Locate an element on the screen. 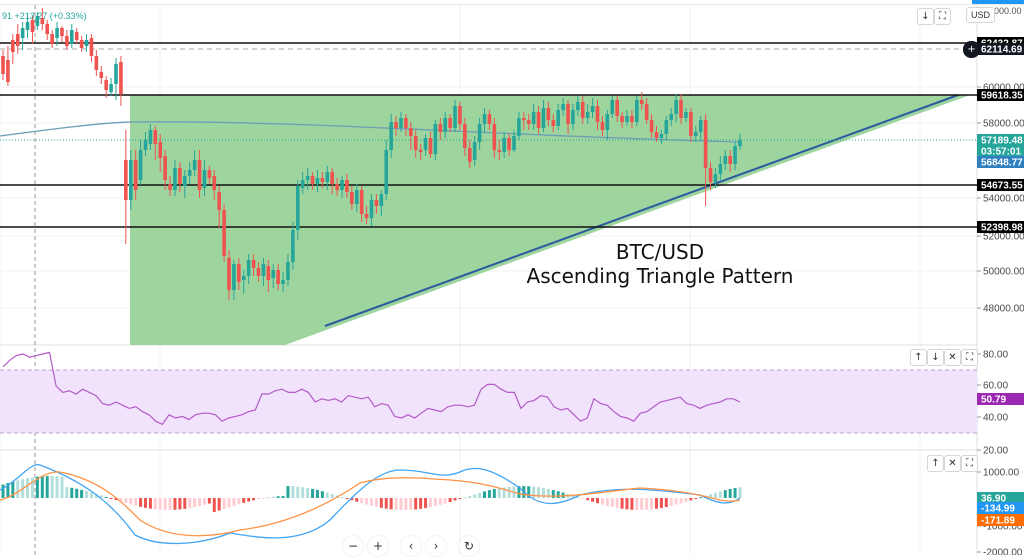 The width and height of the screenshot is (1024, 560). macd-histogram-tag: 36.90 is located at coordinates (1000, 498).